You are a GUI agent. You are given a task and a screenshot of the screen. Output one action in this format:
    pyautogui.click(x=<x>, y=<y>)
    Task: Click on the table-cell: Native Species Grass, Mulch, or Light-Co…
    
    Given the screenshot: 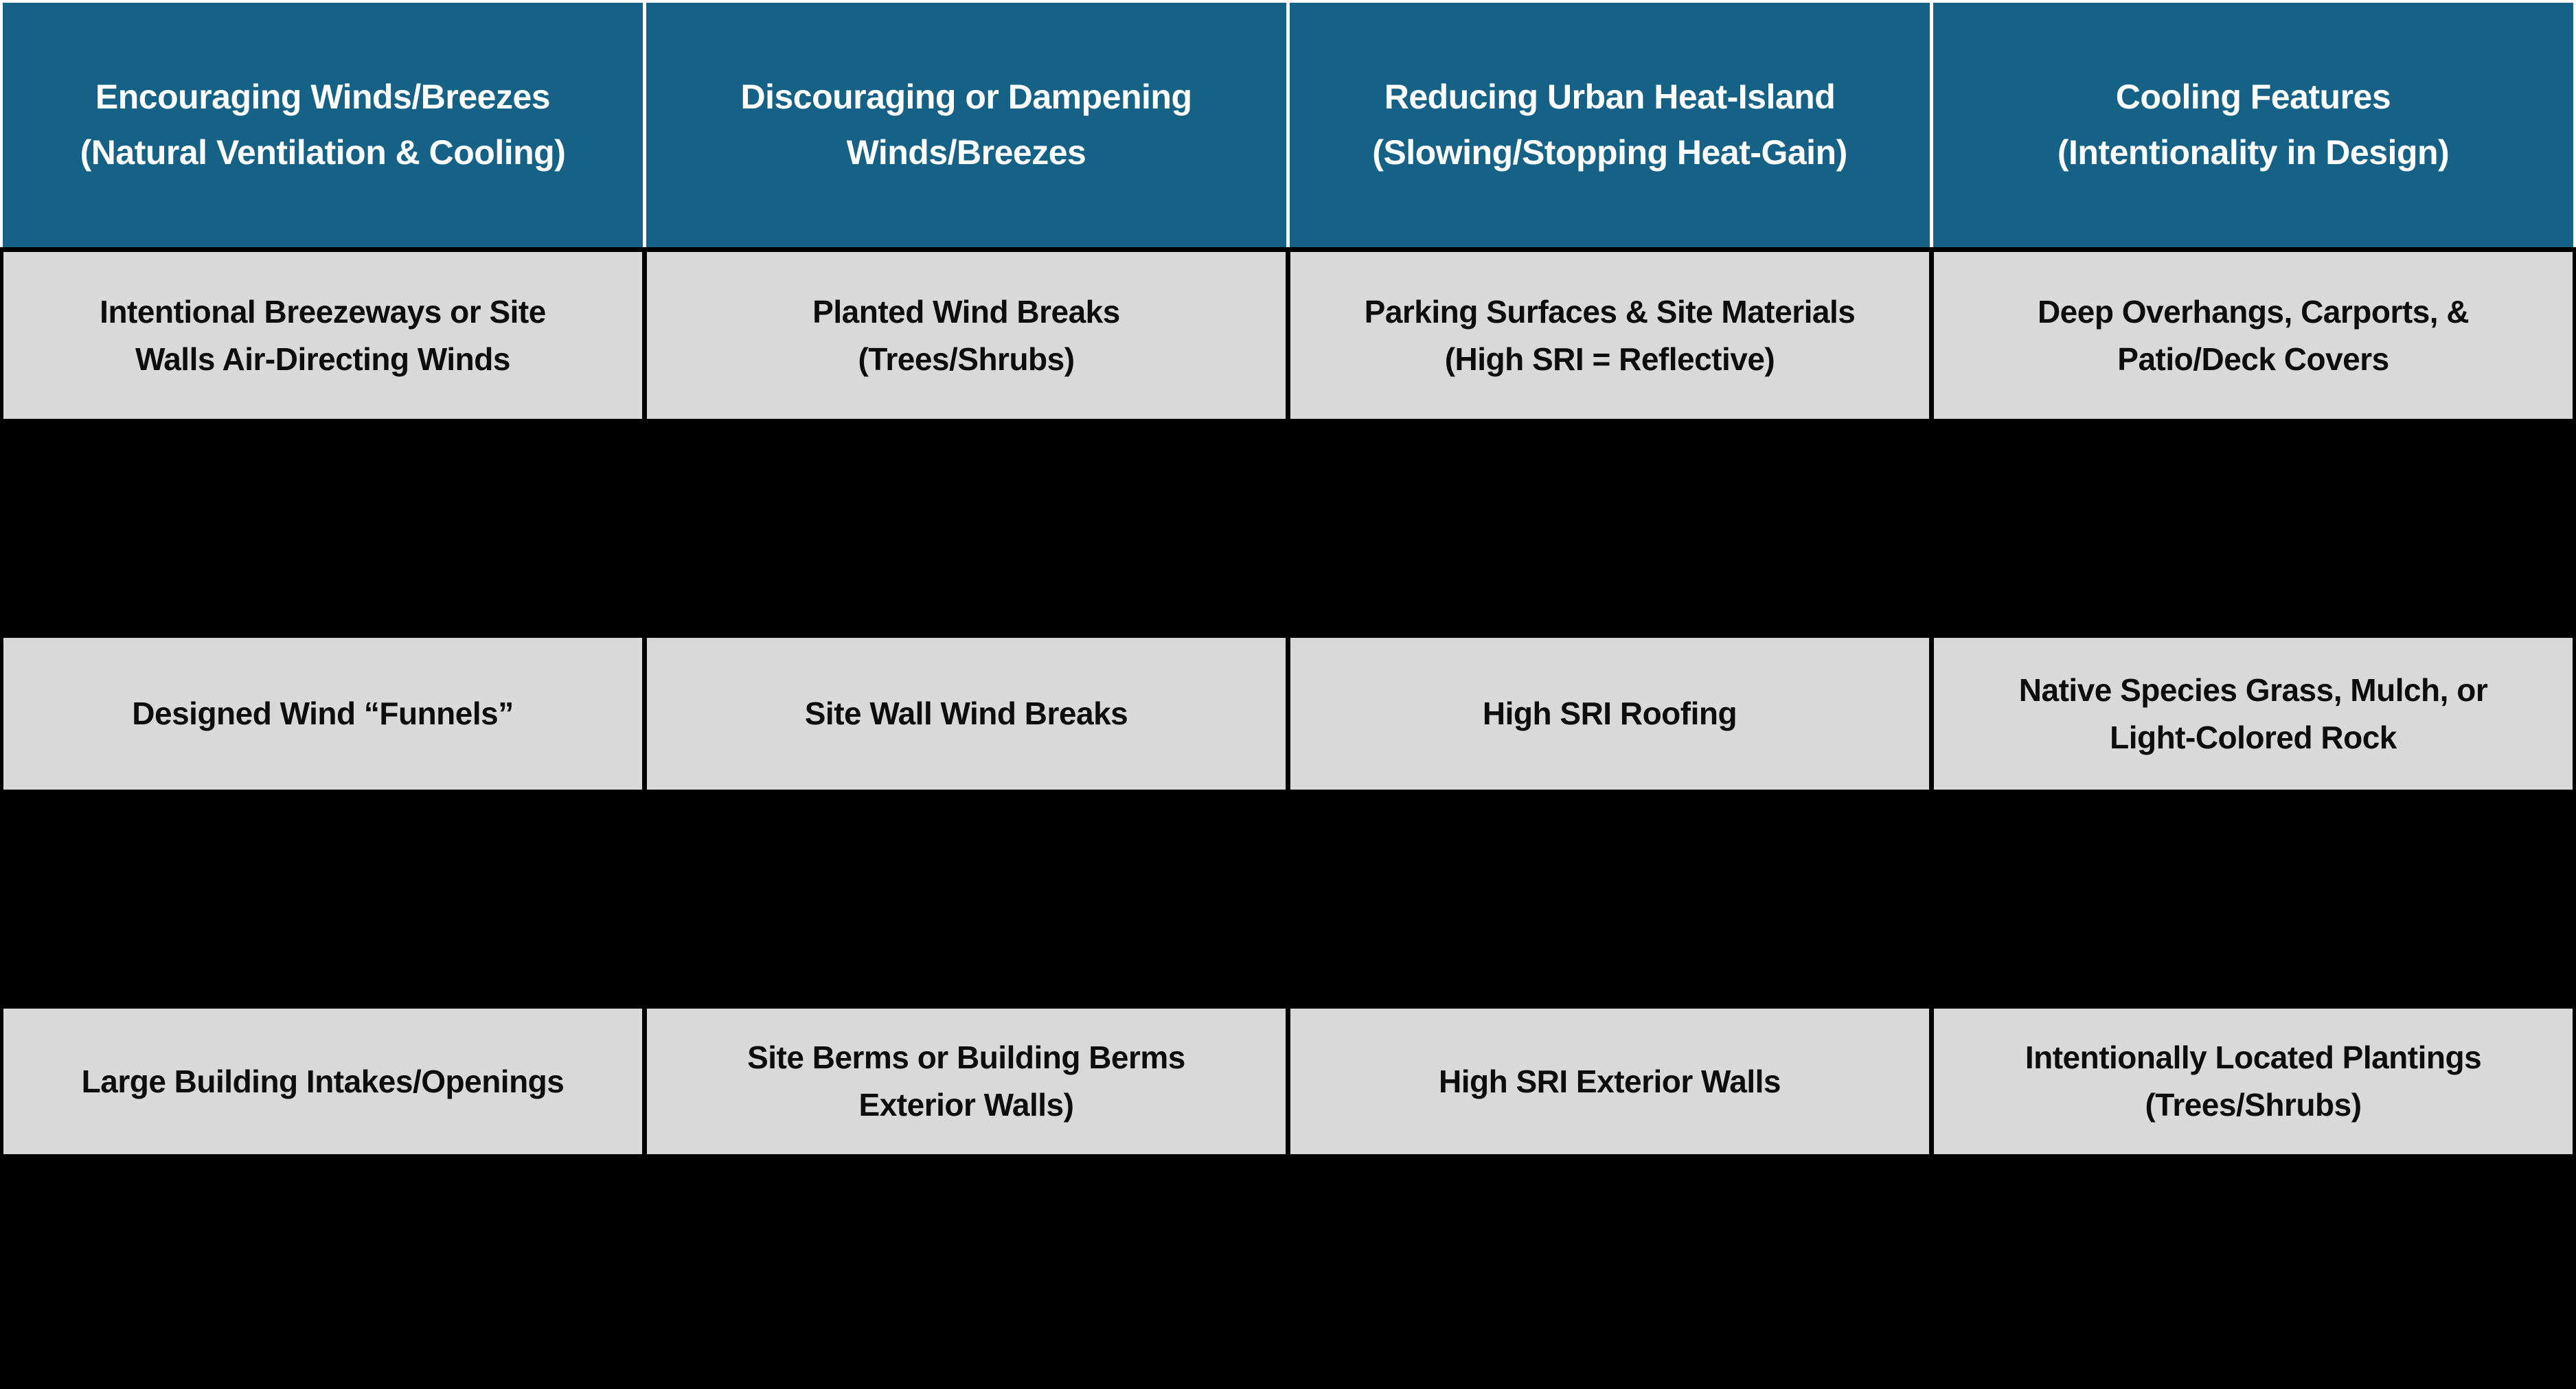 What is the action you would take?
    pyautogui.click(x=2253, y=714)
    